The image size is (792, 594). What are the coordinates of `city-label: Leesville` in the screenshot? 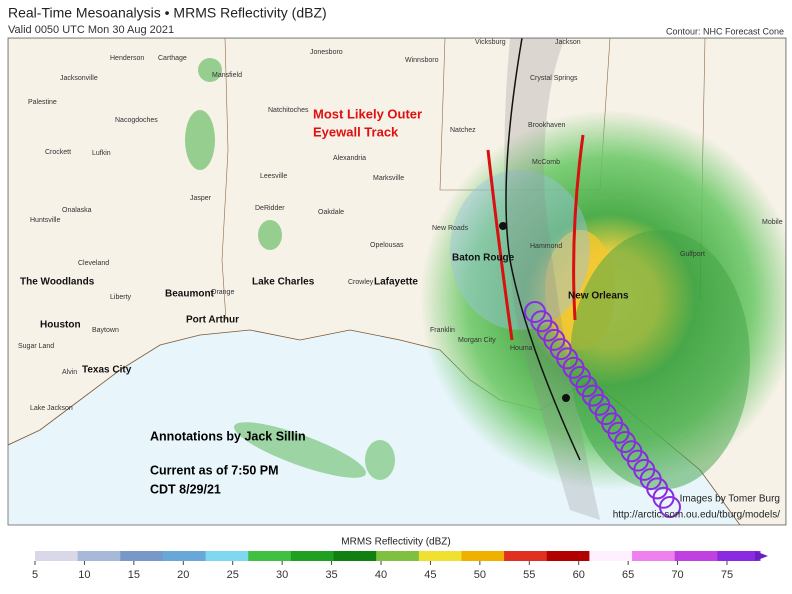 It's located at (273, 176).